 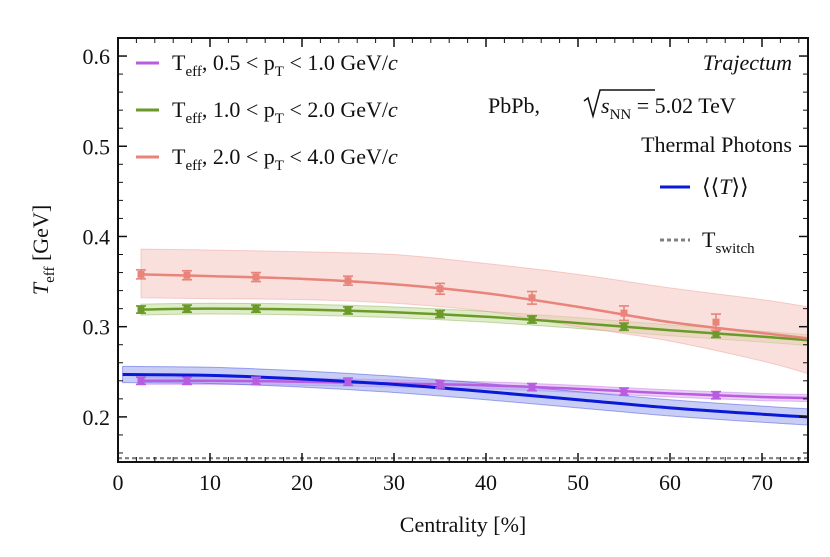 I want to click on x-tick-label: 20, so click(x=302, y=482).